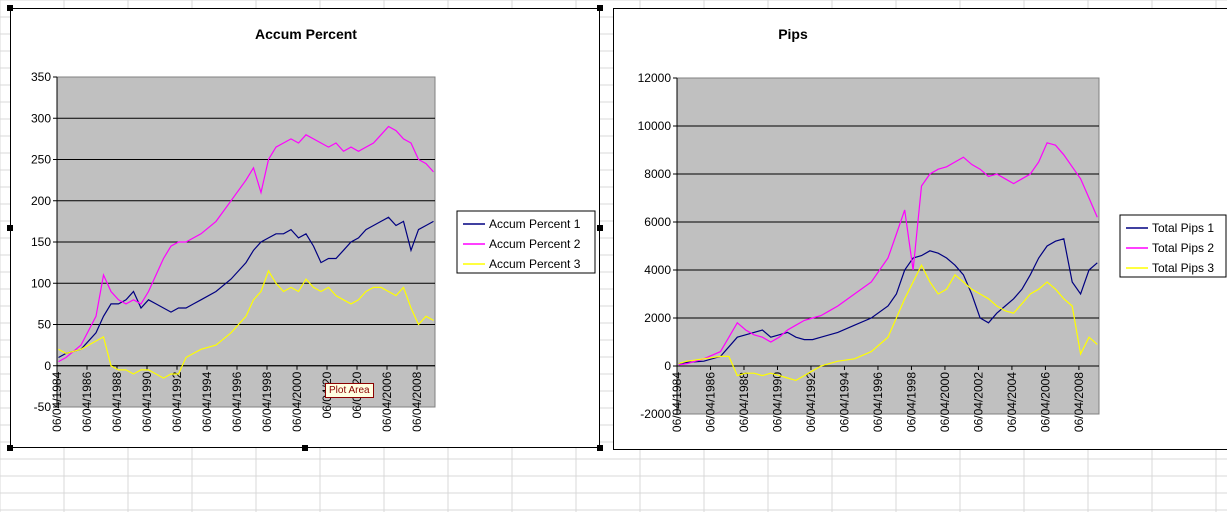 The image size is (1227, 512). What do you see at coordinates (41, 118) in the screenshot?
I see `y-tick-label: 300` at bounding box center [41, 118].